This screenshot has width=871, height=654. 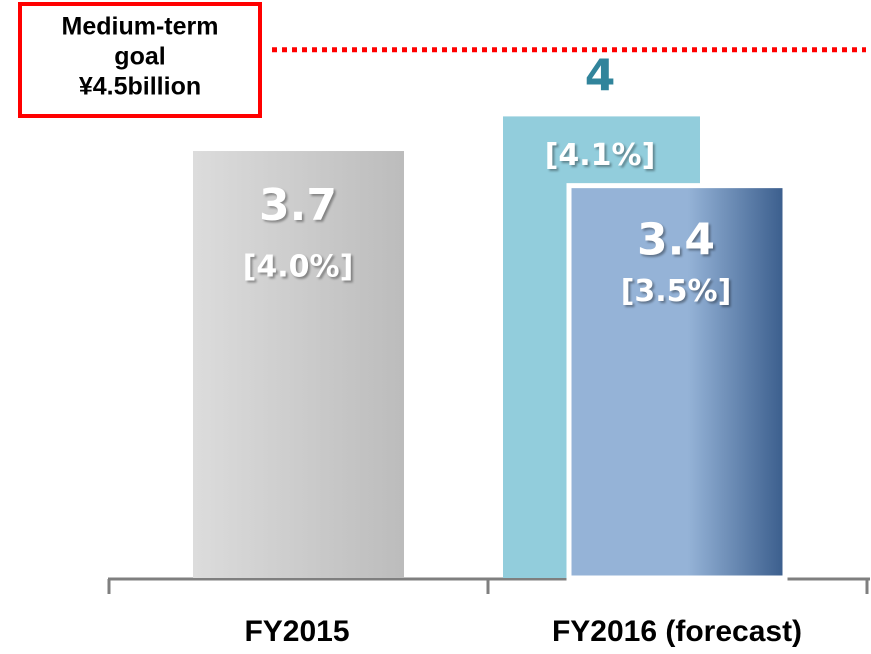 I want to click on value-label: 3.4, so click(x=676, y=240).